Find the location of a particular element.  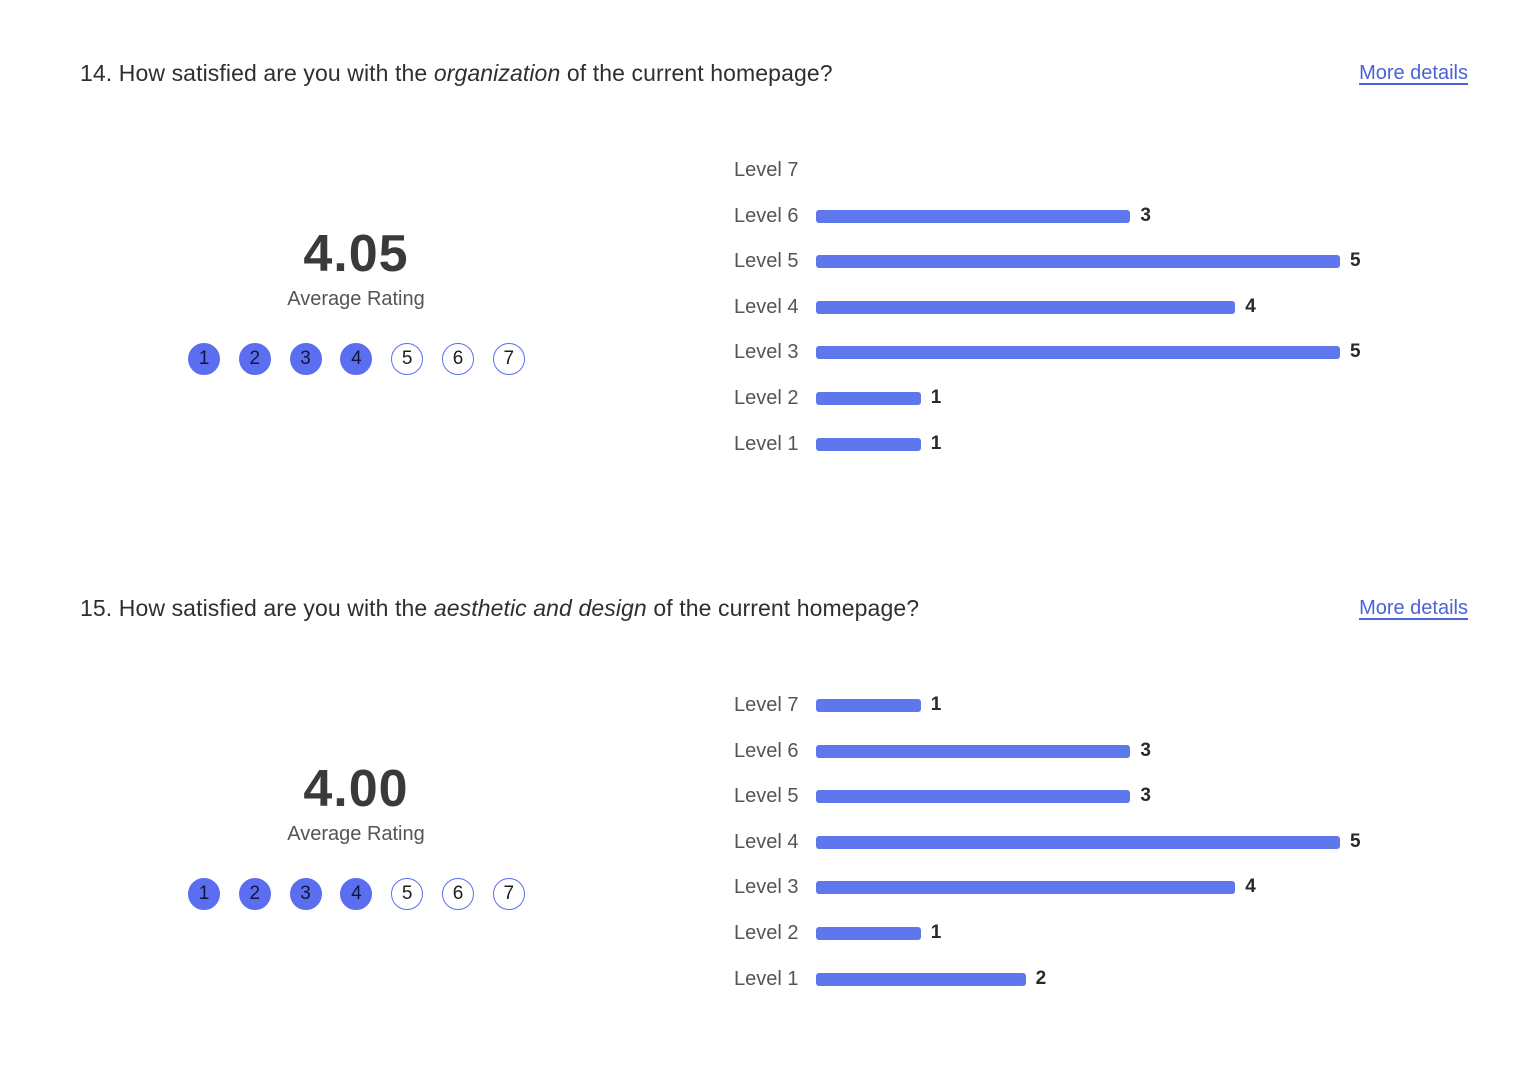

rating-summary: 4.05 Average Rating is located at coordinates (356, 266).